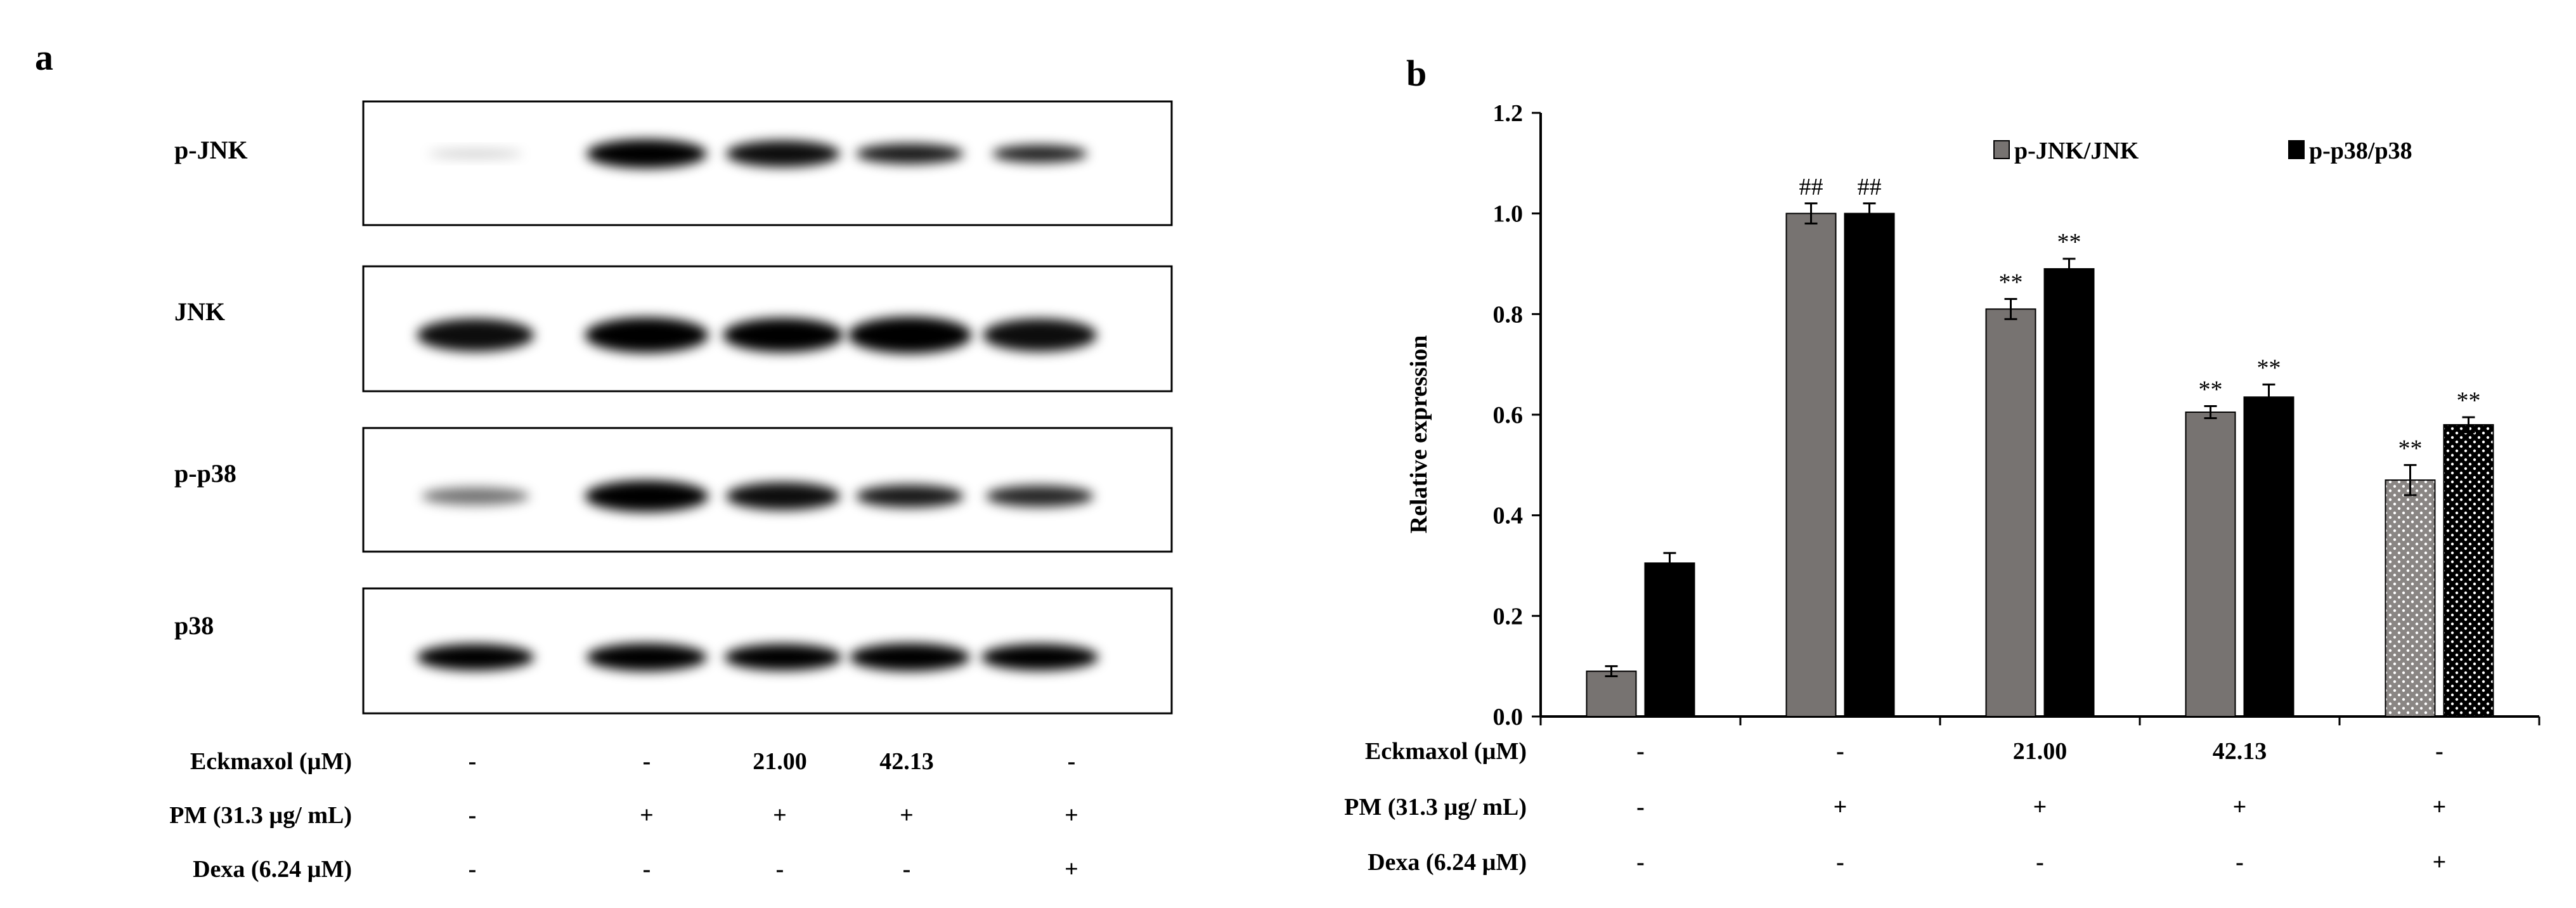 The height and width of the screenshot is (908, 2576). Describe the element at coordinates (199, 311) in the screenshot. I see `blot-label-jnk: JNK` at that location.